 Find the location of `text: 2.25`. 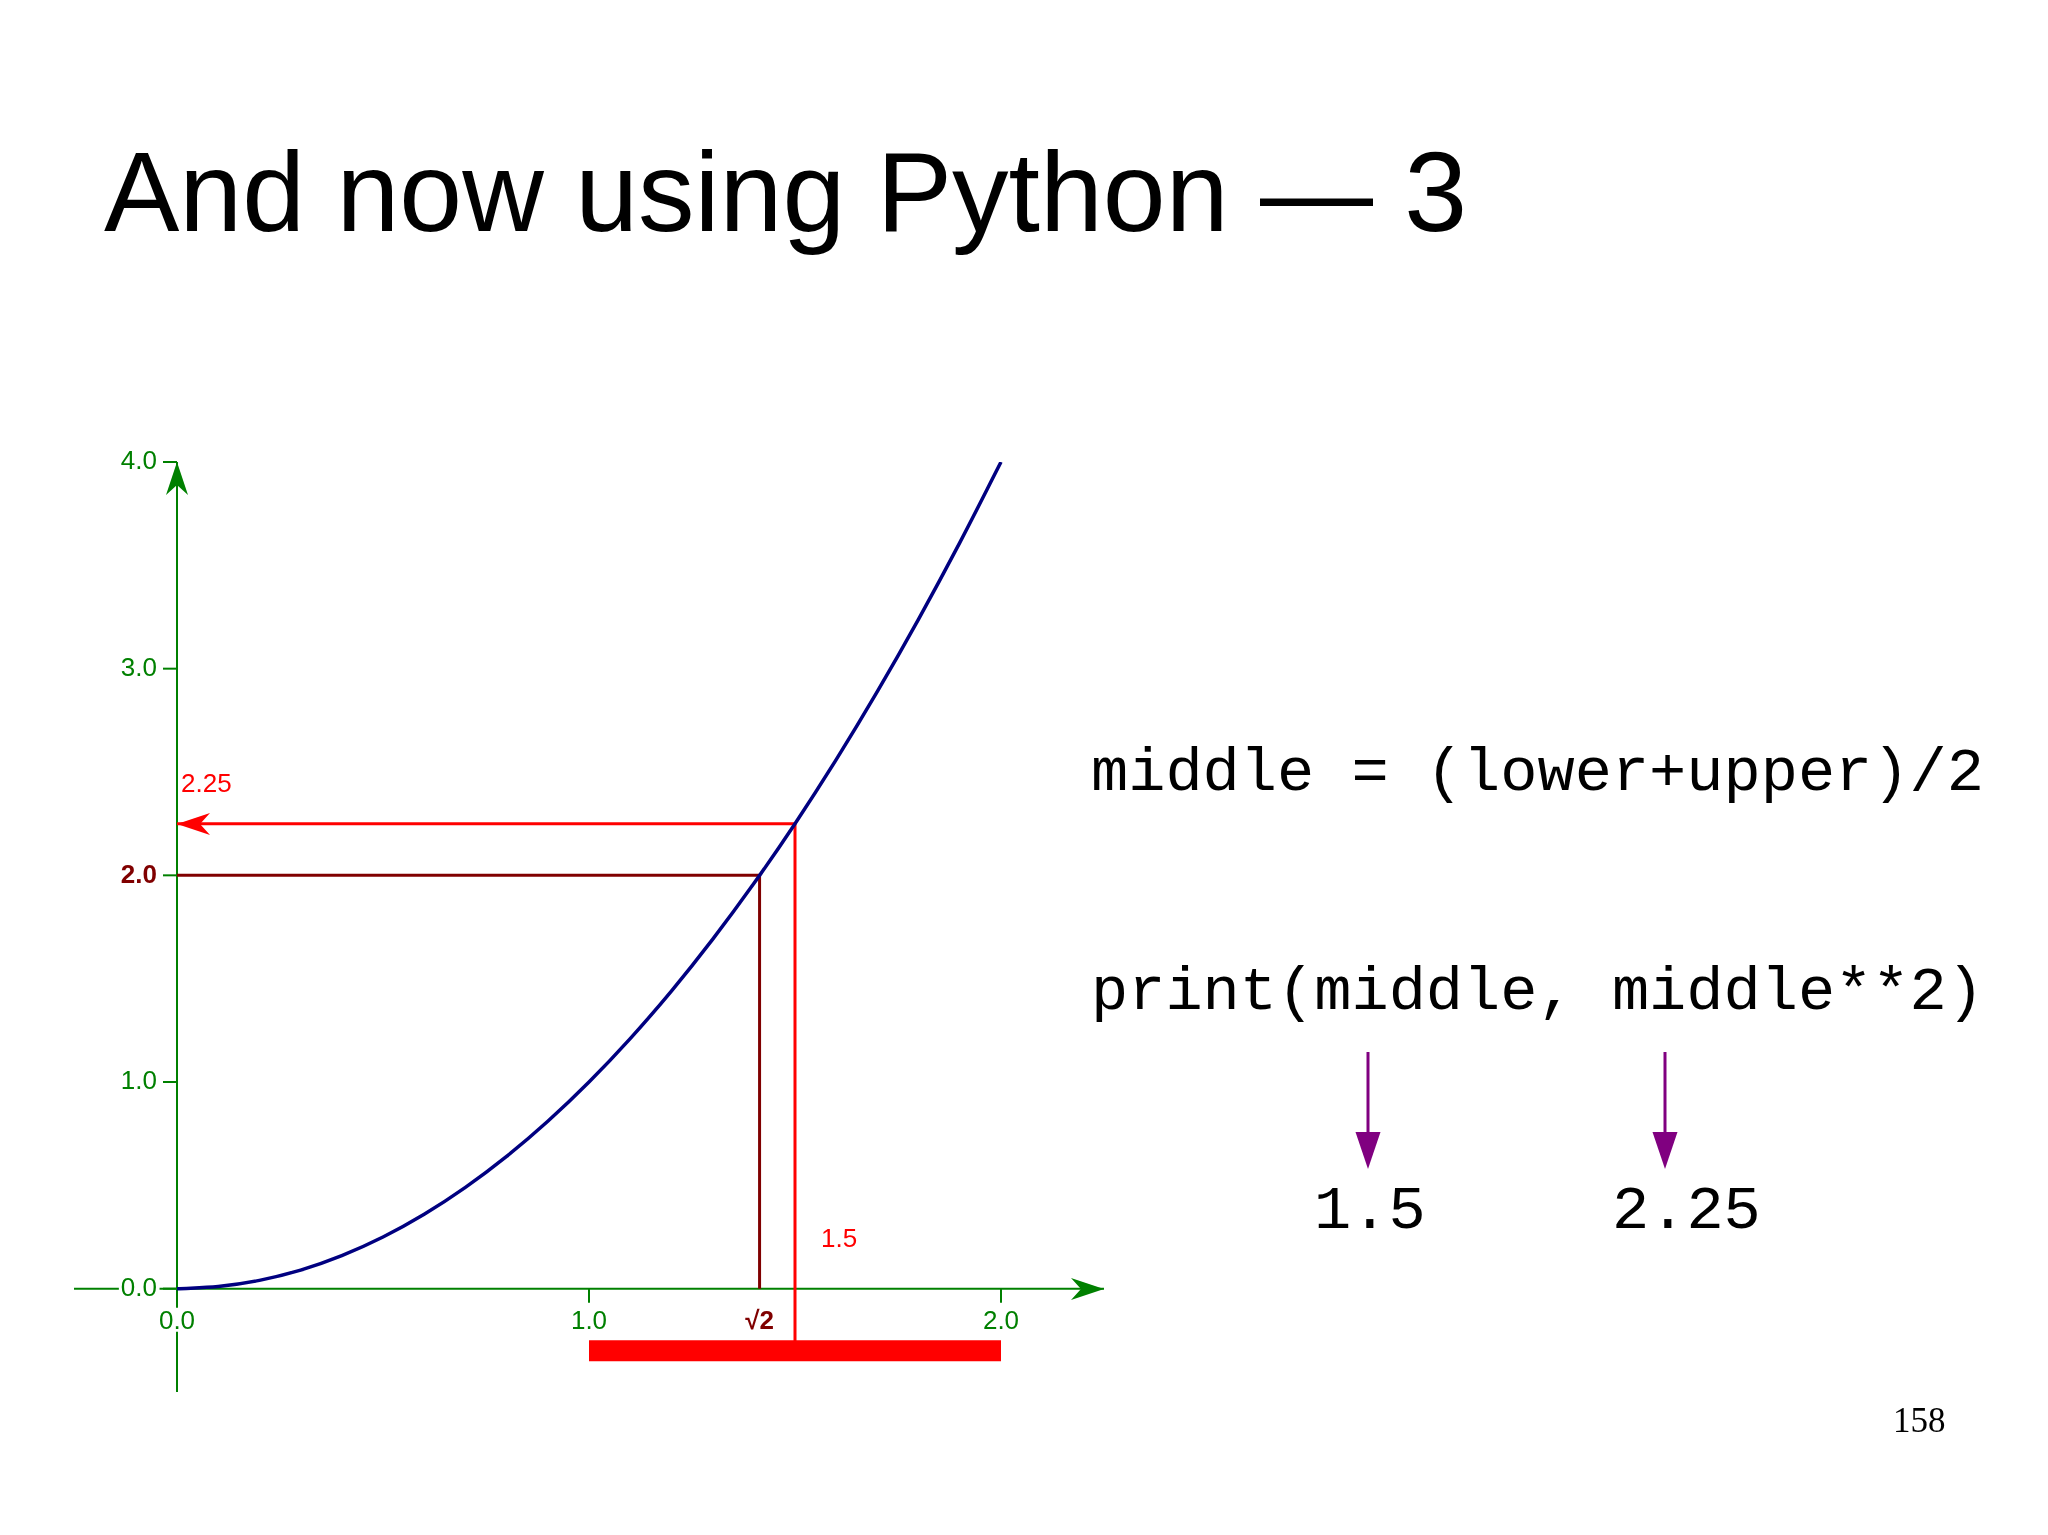

text: 2.25 is located at coordinates (1686, 1212).